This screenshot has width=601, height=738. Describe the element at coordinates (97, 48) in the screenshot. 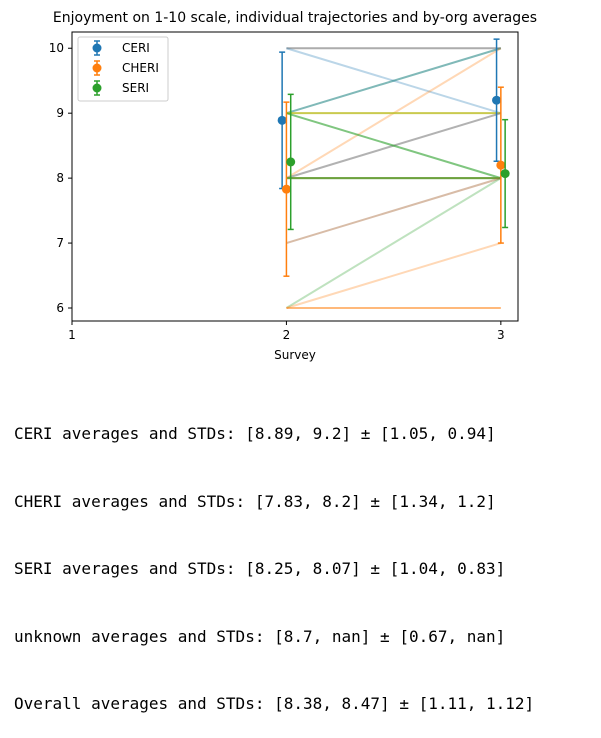

I see `legend-ceri-marker` at that location.